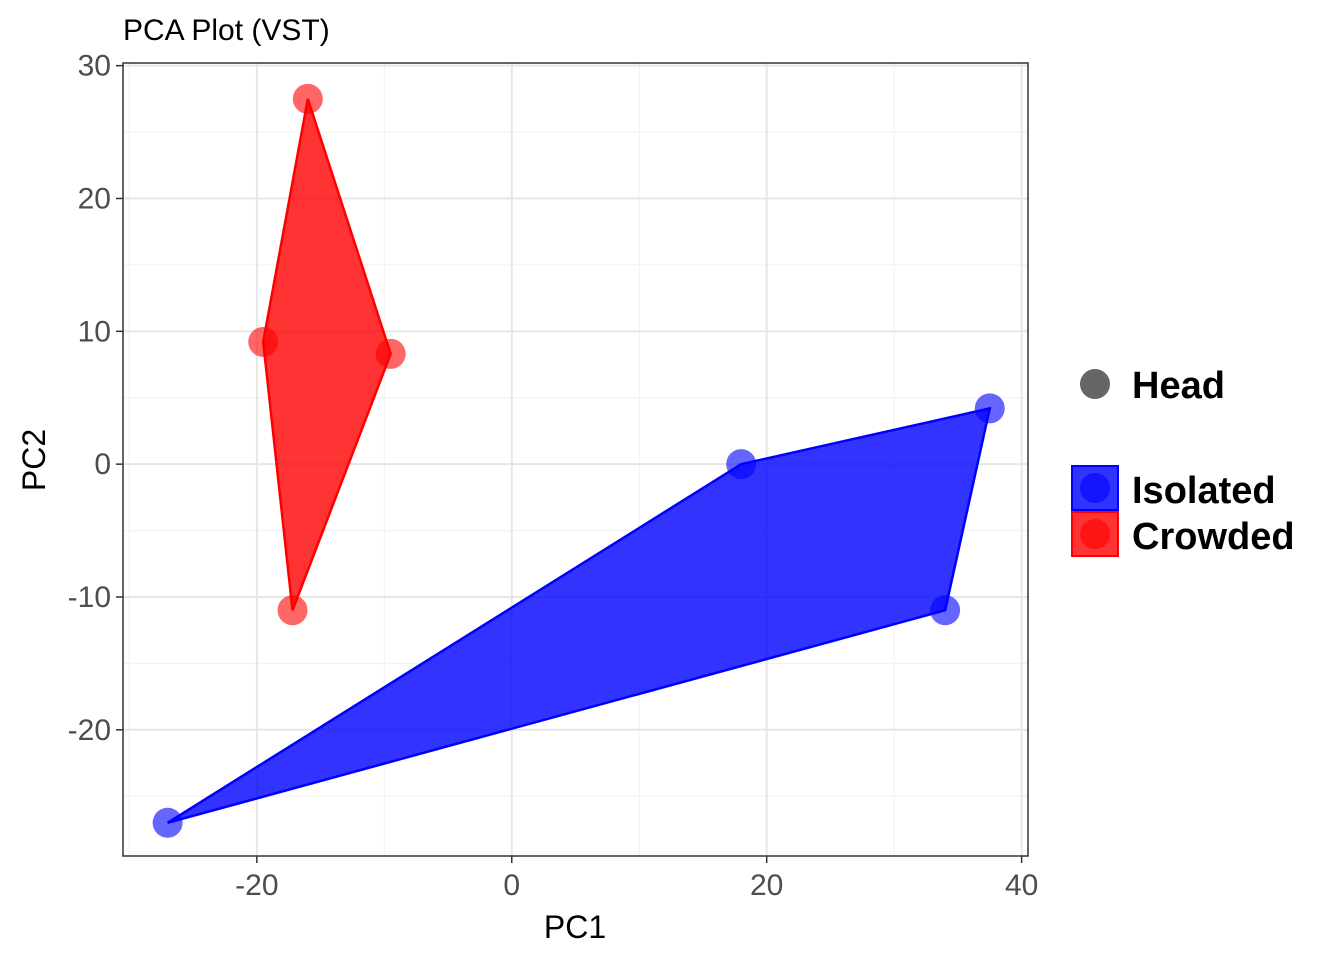 This screenshot has height=960, width=1344. I want to click on legend-label-crowded: Crowded, so click(1213, 537).